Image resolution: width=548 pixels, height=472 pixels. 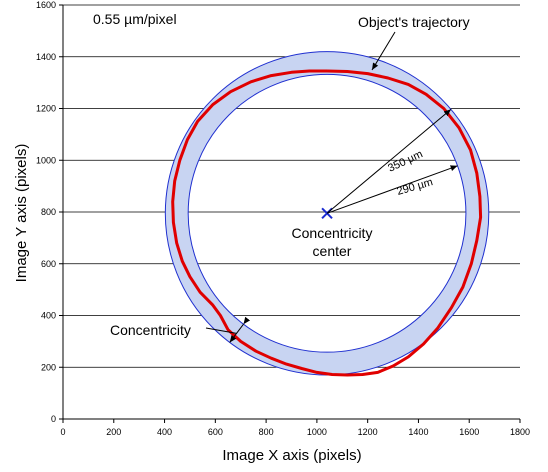 What do you see at coordinates (317, 432) in the screenshot?
I see `x-tick-label-1000: 1000` at bounding box center [317, 432].